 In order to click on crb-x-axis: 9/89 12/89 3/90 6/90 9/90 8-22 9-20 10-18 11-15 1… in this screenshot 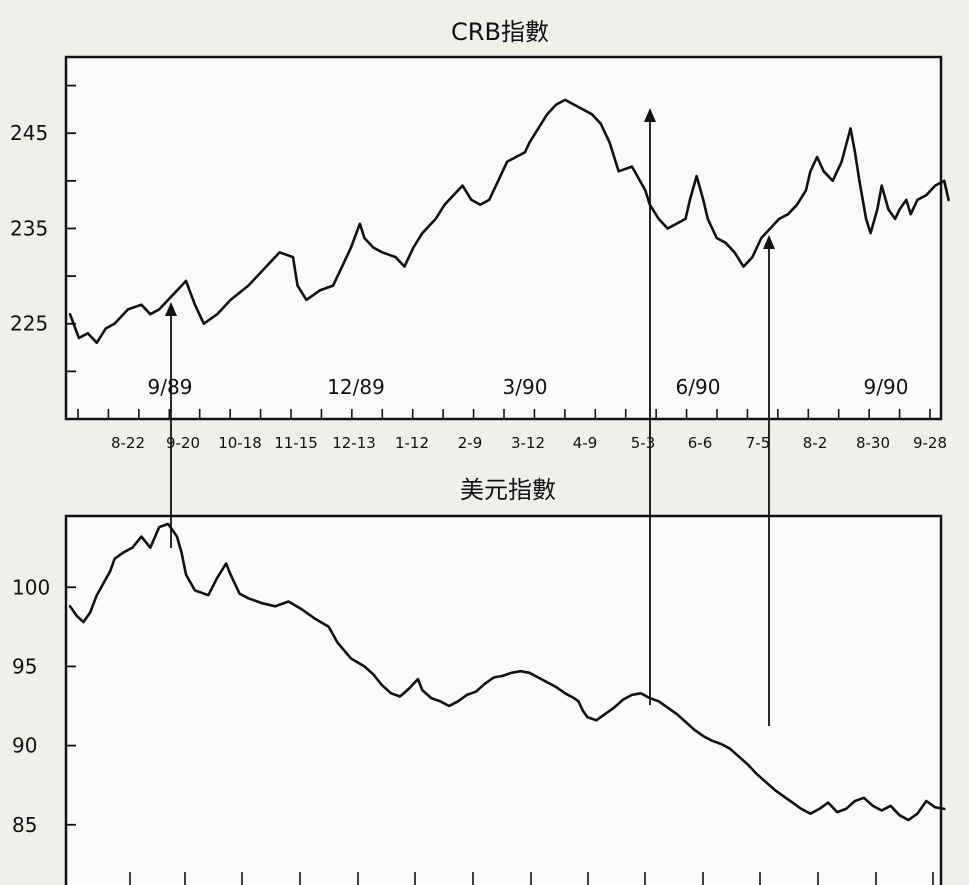, I will do `click(512, 413)`.